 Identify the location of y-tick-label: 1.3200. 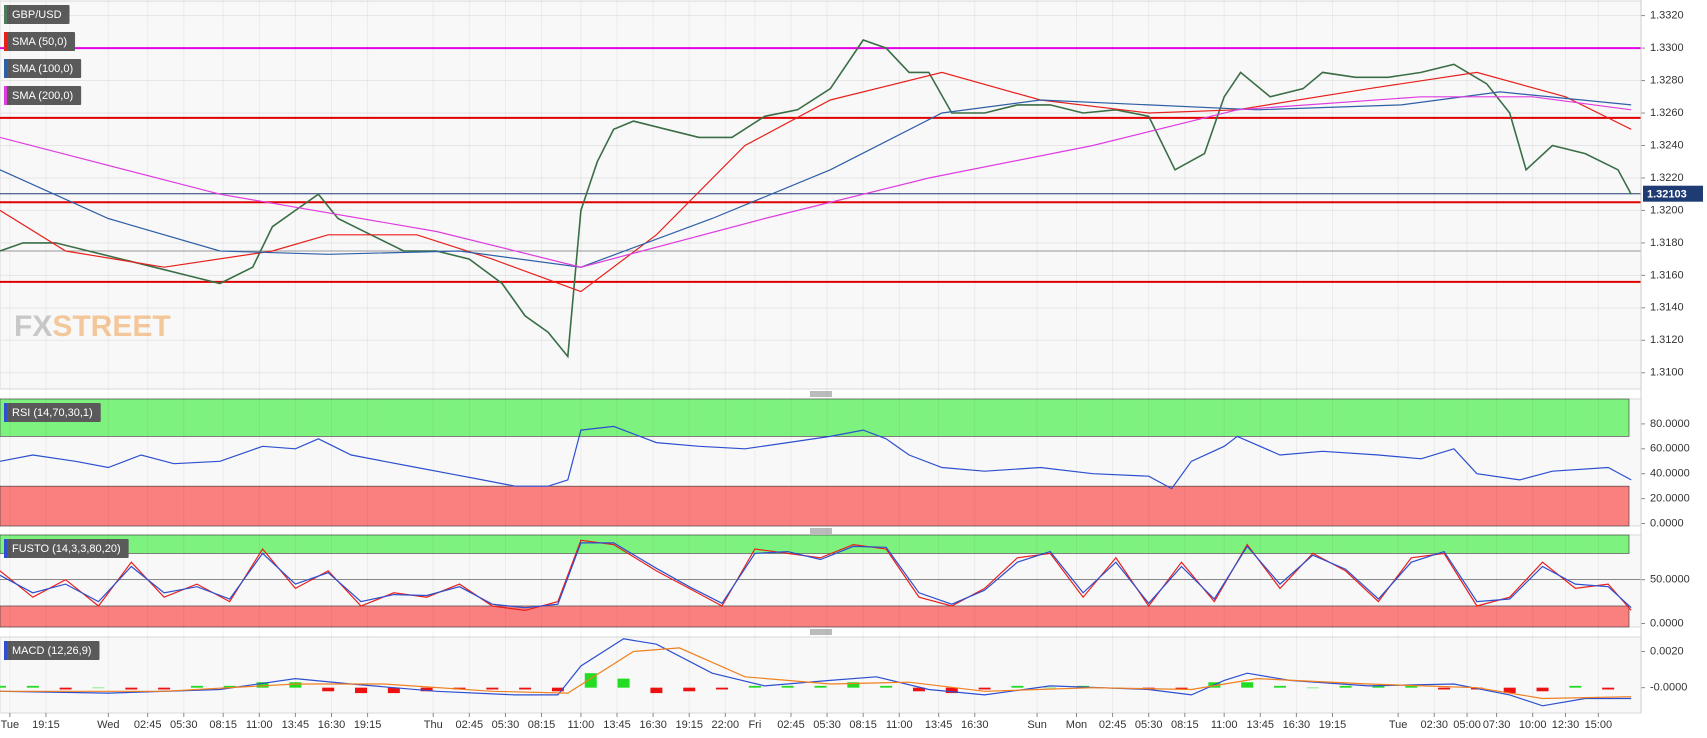
(1667, 210).